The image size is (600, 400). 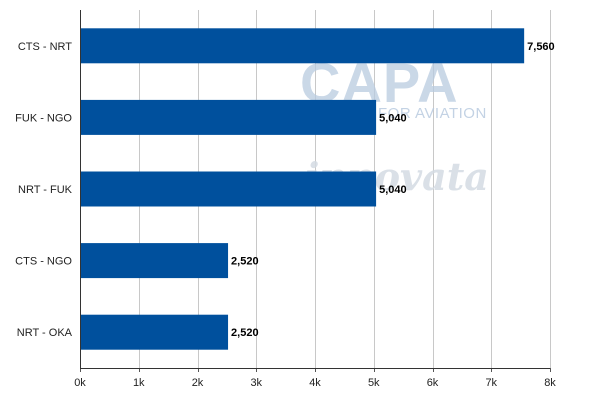 What do you see at coordinates (80, 383) in the screenshot?
I see `x-tick-label-0: 0k` at bounding box center [80, 383].